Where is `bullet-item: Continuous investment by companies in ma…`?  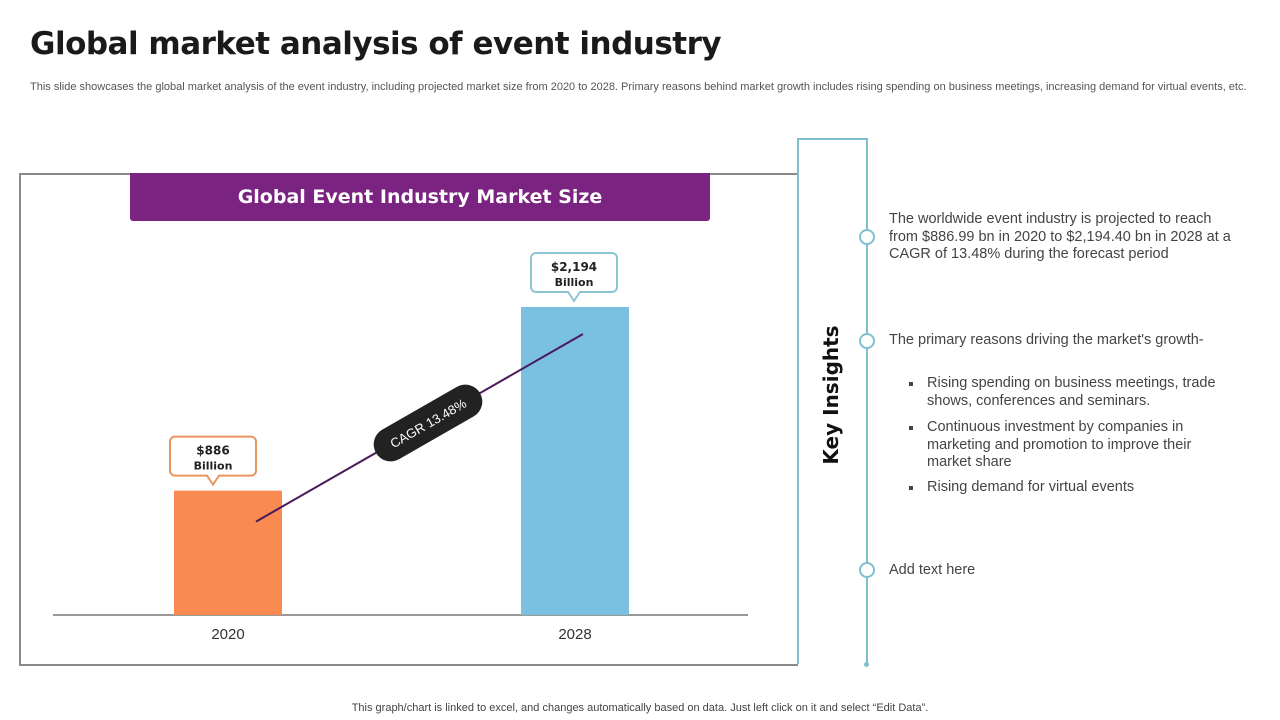
bullet-item: Continuous investment by companies in ma… is located at coordinates (1069, 445).